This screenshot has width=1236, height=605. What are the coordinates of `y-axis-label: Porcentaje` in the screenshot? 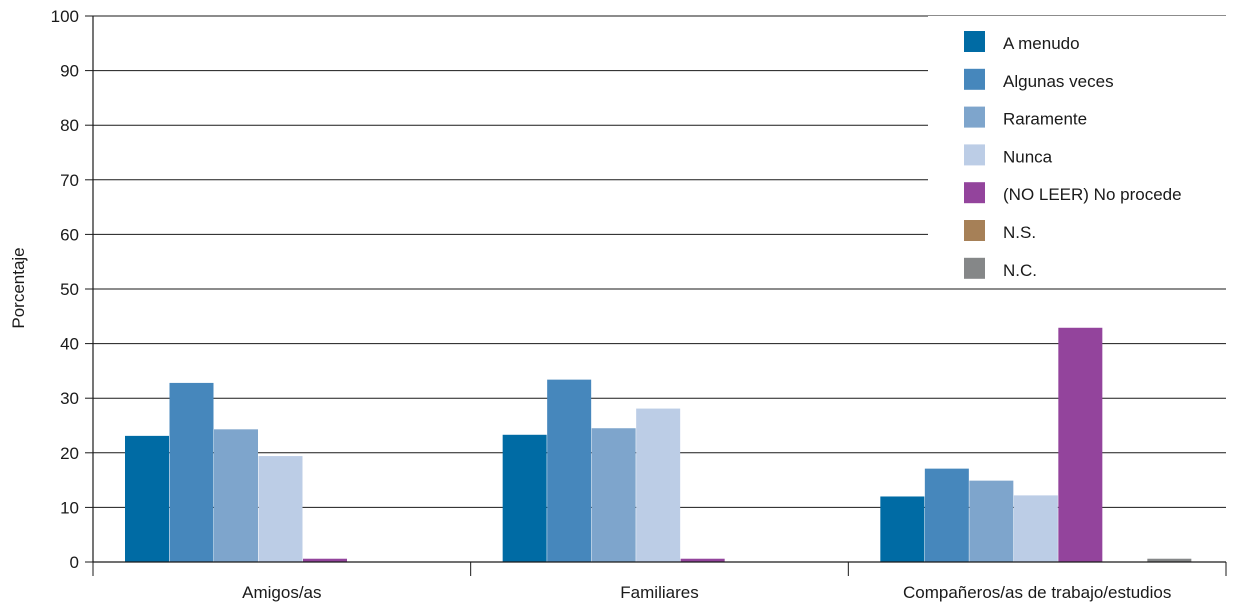 It's located at (18, 287).